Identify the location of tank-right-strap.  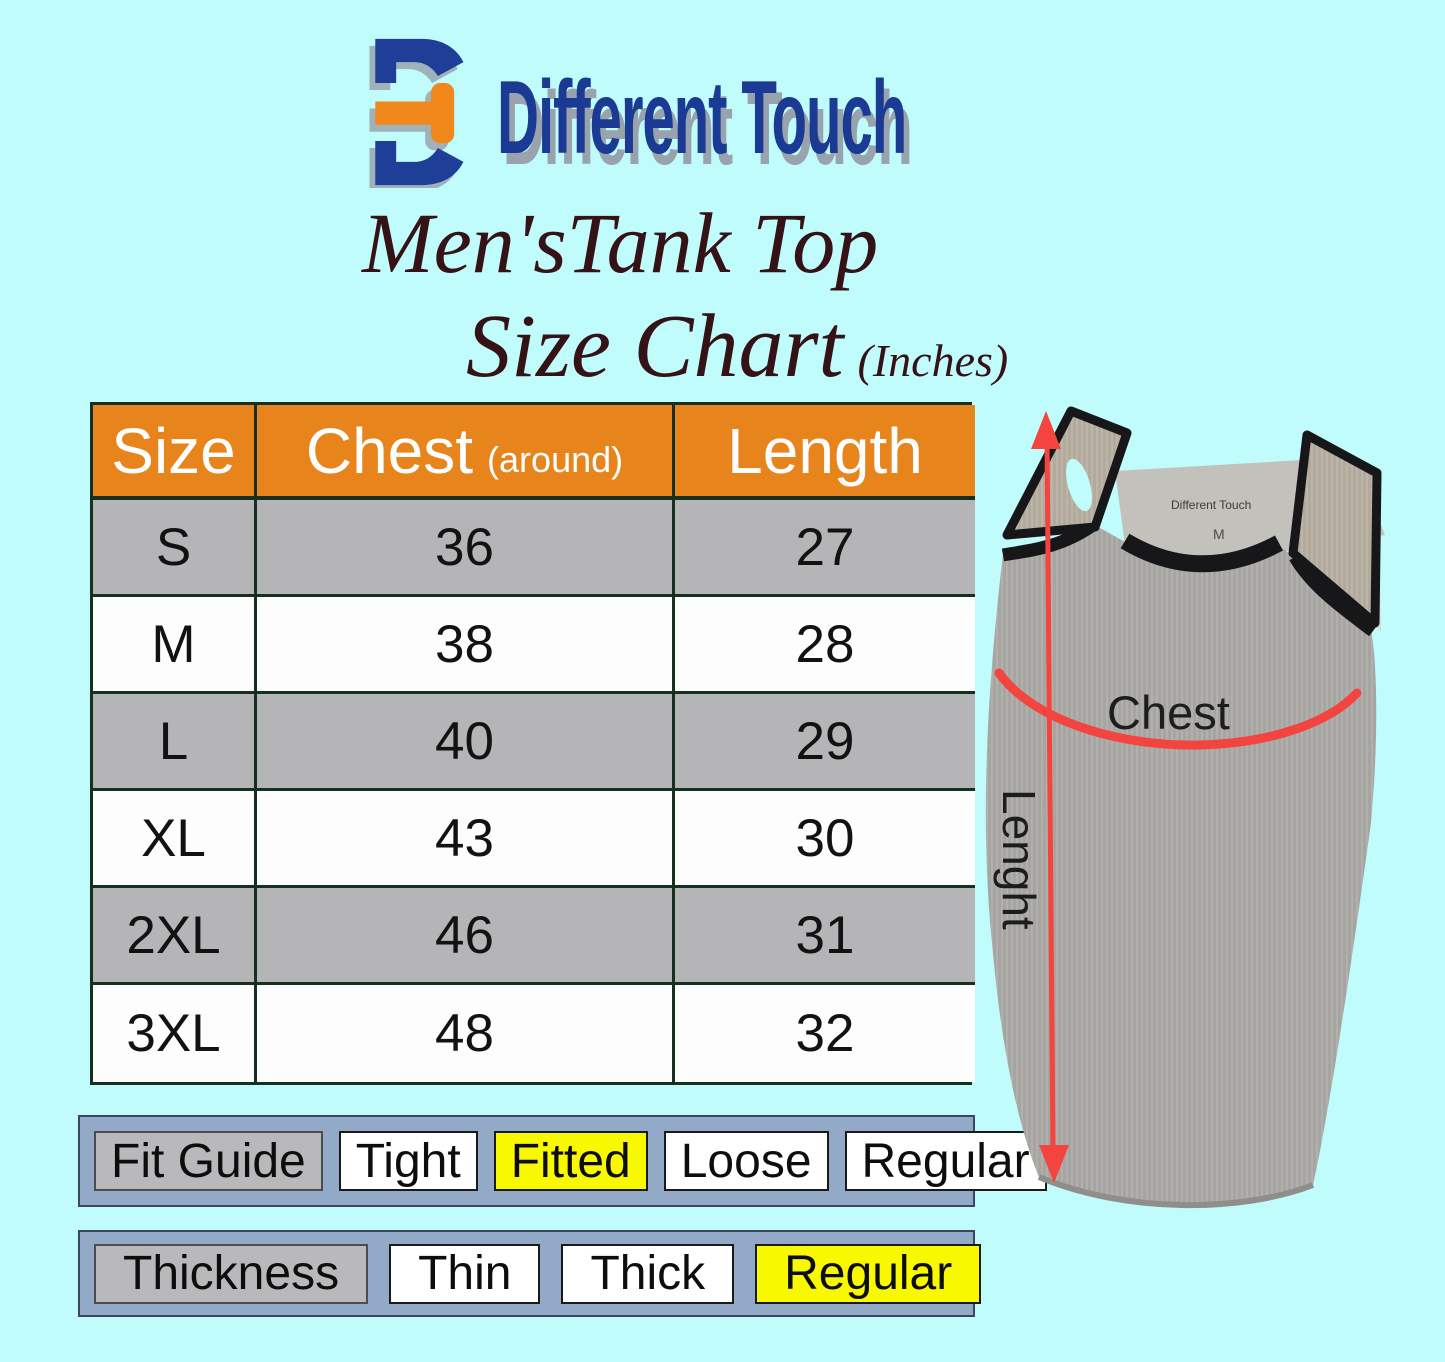
(1335, 529).